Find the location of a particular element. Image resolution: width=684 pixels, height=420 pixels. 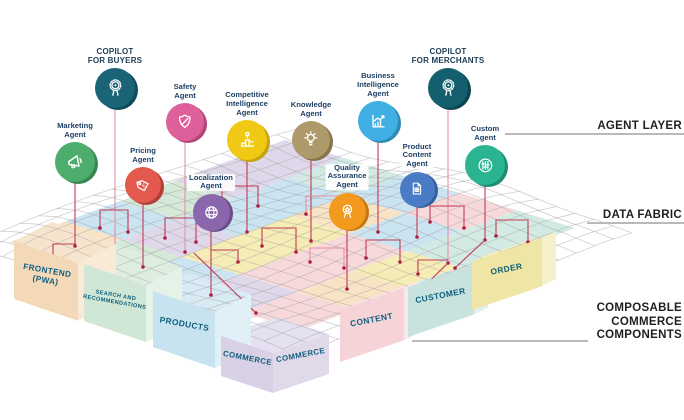

globe-icon is located at coordinates (211, 212).